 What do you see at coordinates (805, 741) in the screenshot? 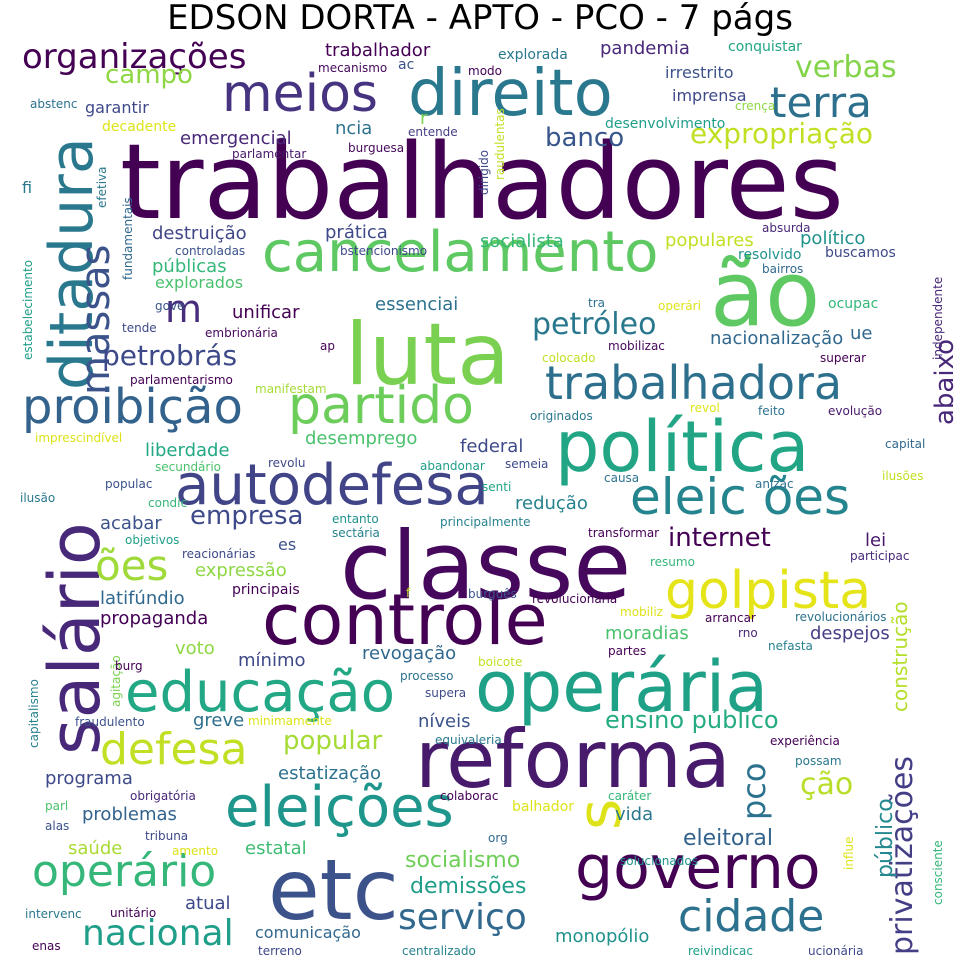
I see `word-experiencia: experiência` at bounding box center [805, 741].